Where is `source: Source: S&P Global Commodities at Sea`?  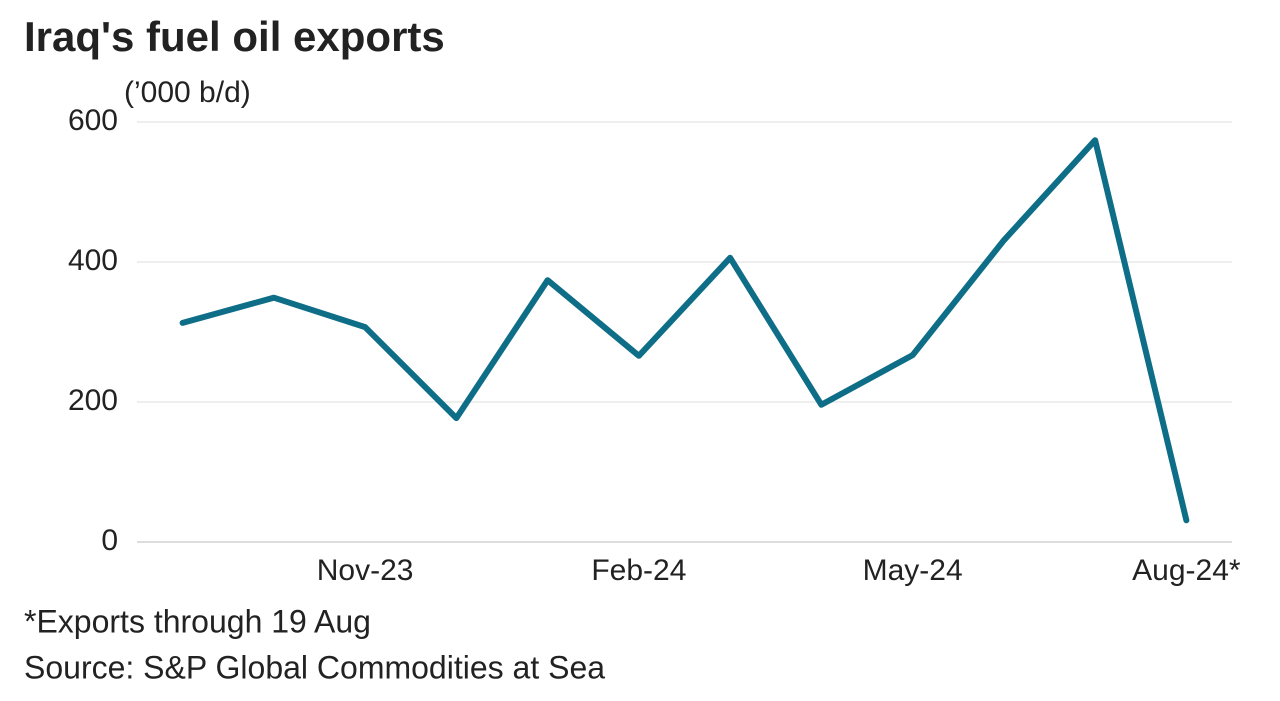
source: Source: S&P Global Commodities at Sea is located at coordinates (314, 667).